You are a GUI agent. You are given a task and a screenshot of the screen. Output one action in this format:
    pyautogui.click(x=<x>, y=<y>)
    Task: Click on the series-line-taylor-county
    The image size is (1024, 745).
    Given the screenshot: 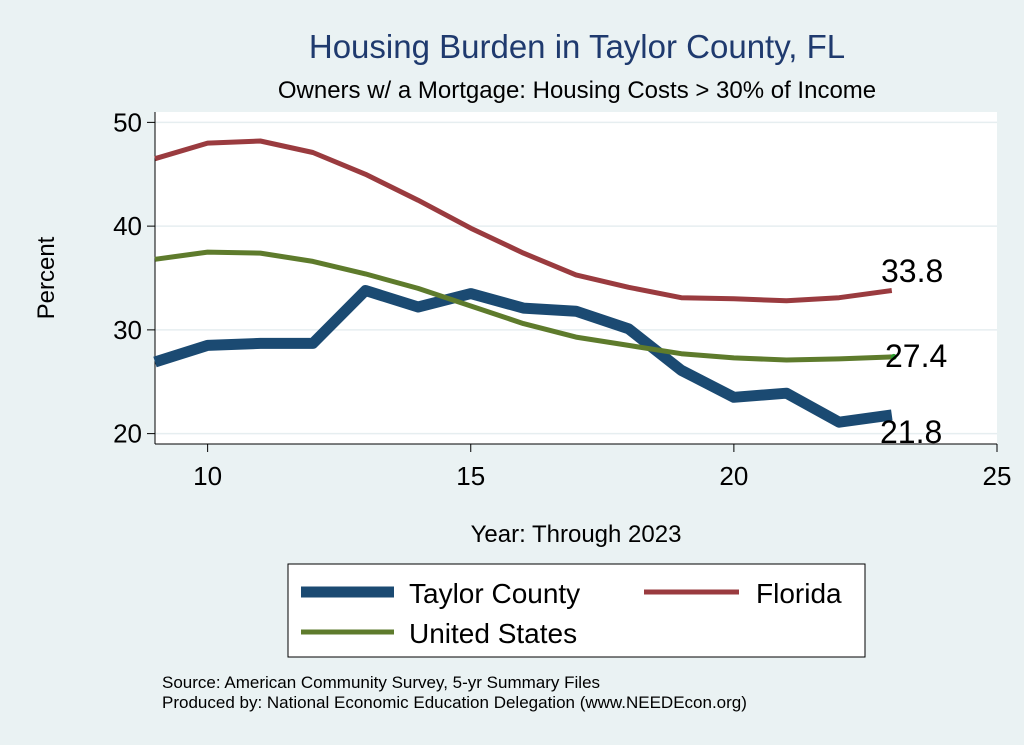 What is the action you would take?
    pyautogui.click(x=523, y=356)
    